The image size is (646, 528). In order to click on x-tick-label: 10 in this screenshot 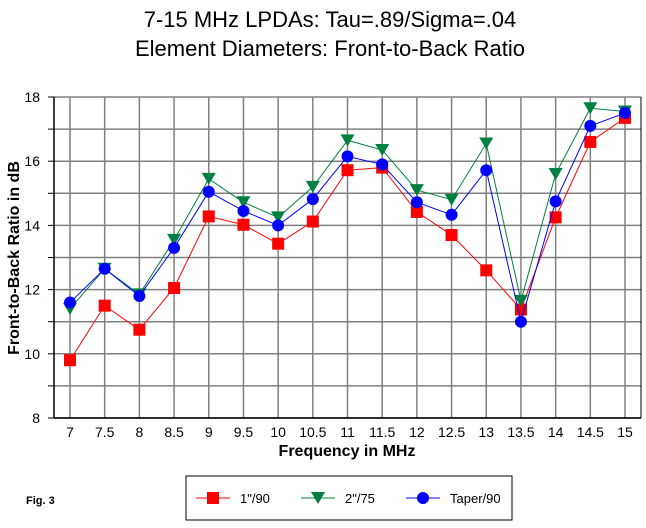, I will do `click(278, 432)`.